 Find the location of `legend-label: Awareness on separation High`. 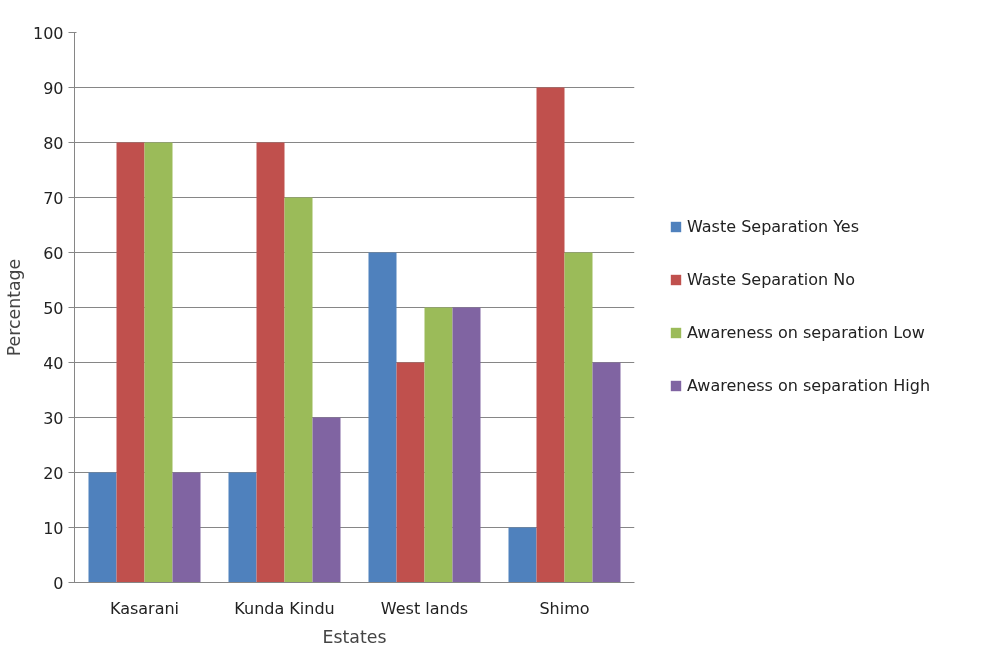

legend-label: Awareness on separation High is located at coordinates (809, 385).